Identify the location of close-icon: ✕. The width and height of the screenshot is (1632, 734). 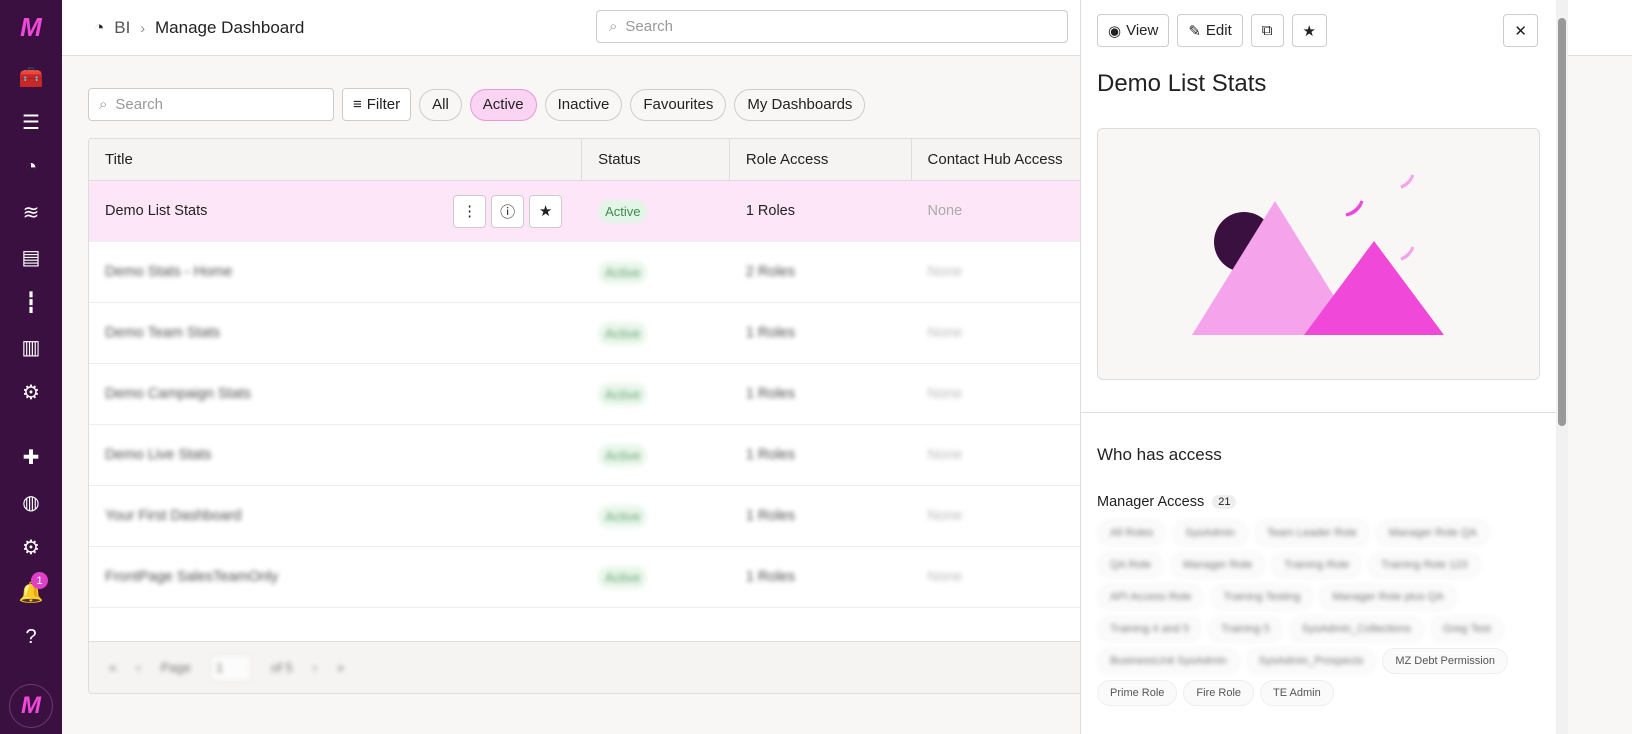
(1520, 31).